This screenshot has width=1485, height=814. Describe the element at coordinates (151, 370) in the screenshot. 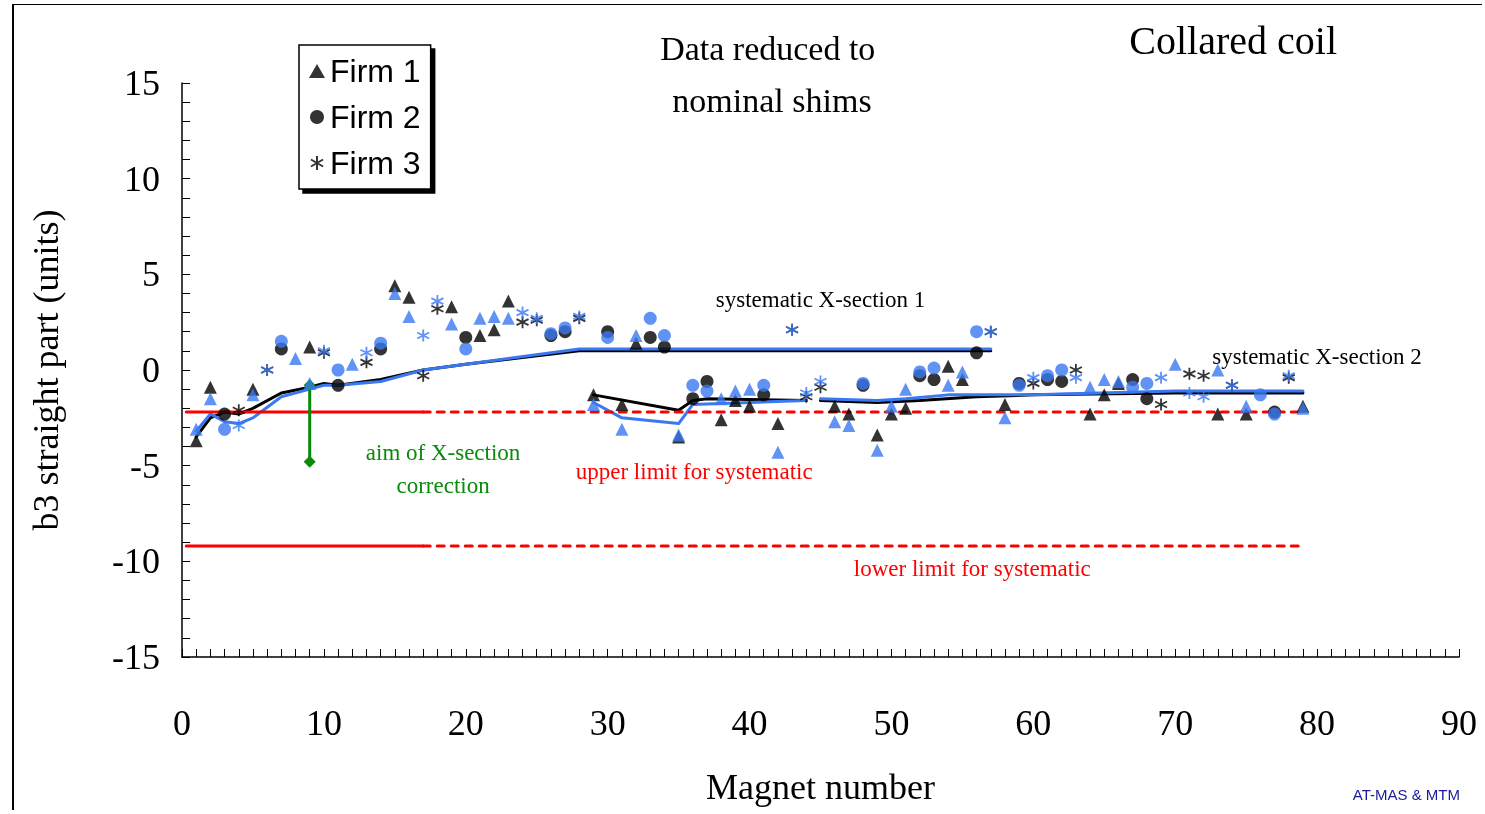

I see `y-tick-label: 0` at that location.